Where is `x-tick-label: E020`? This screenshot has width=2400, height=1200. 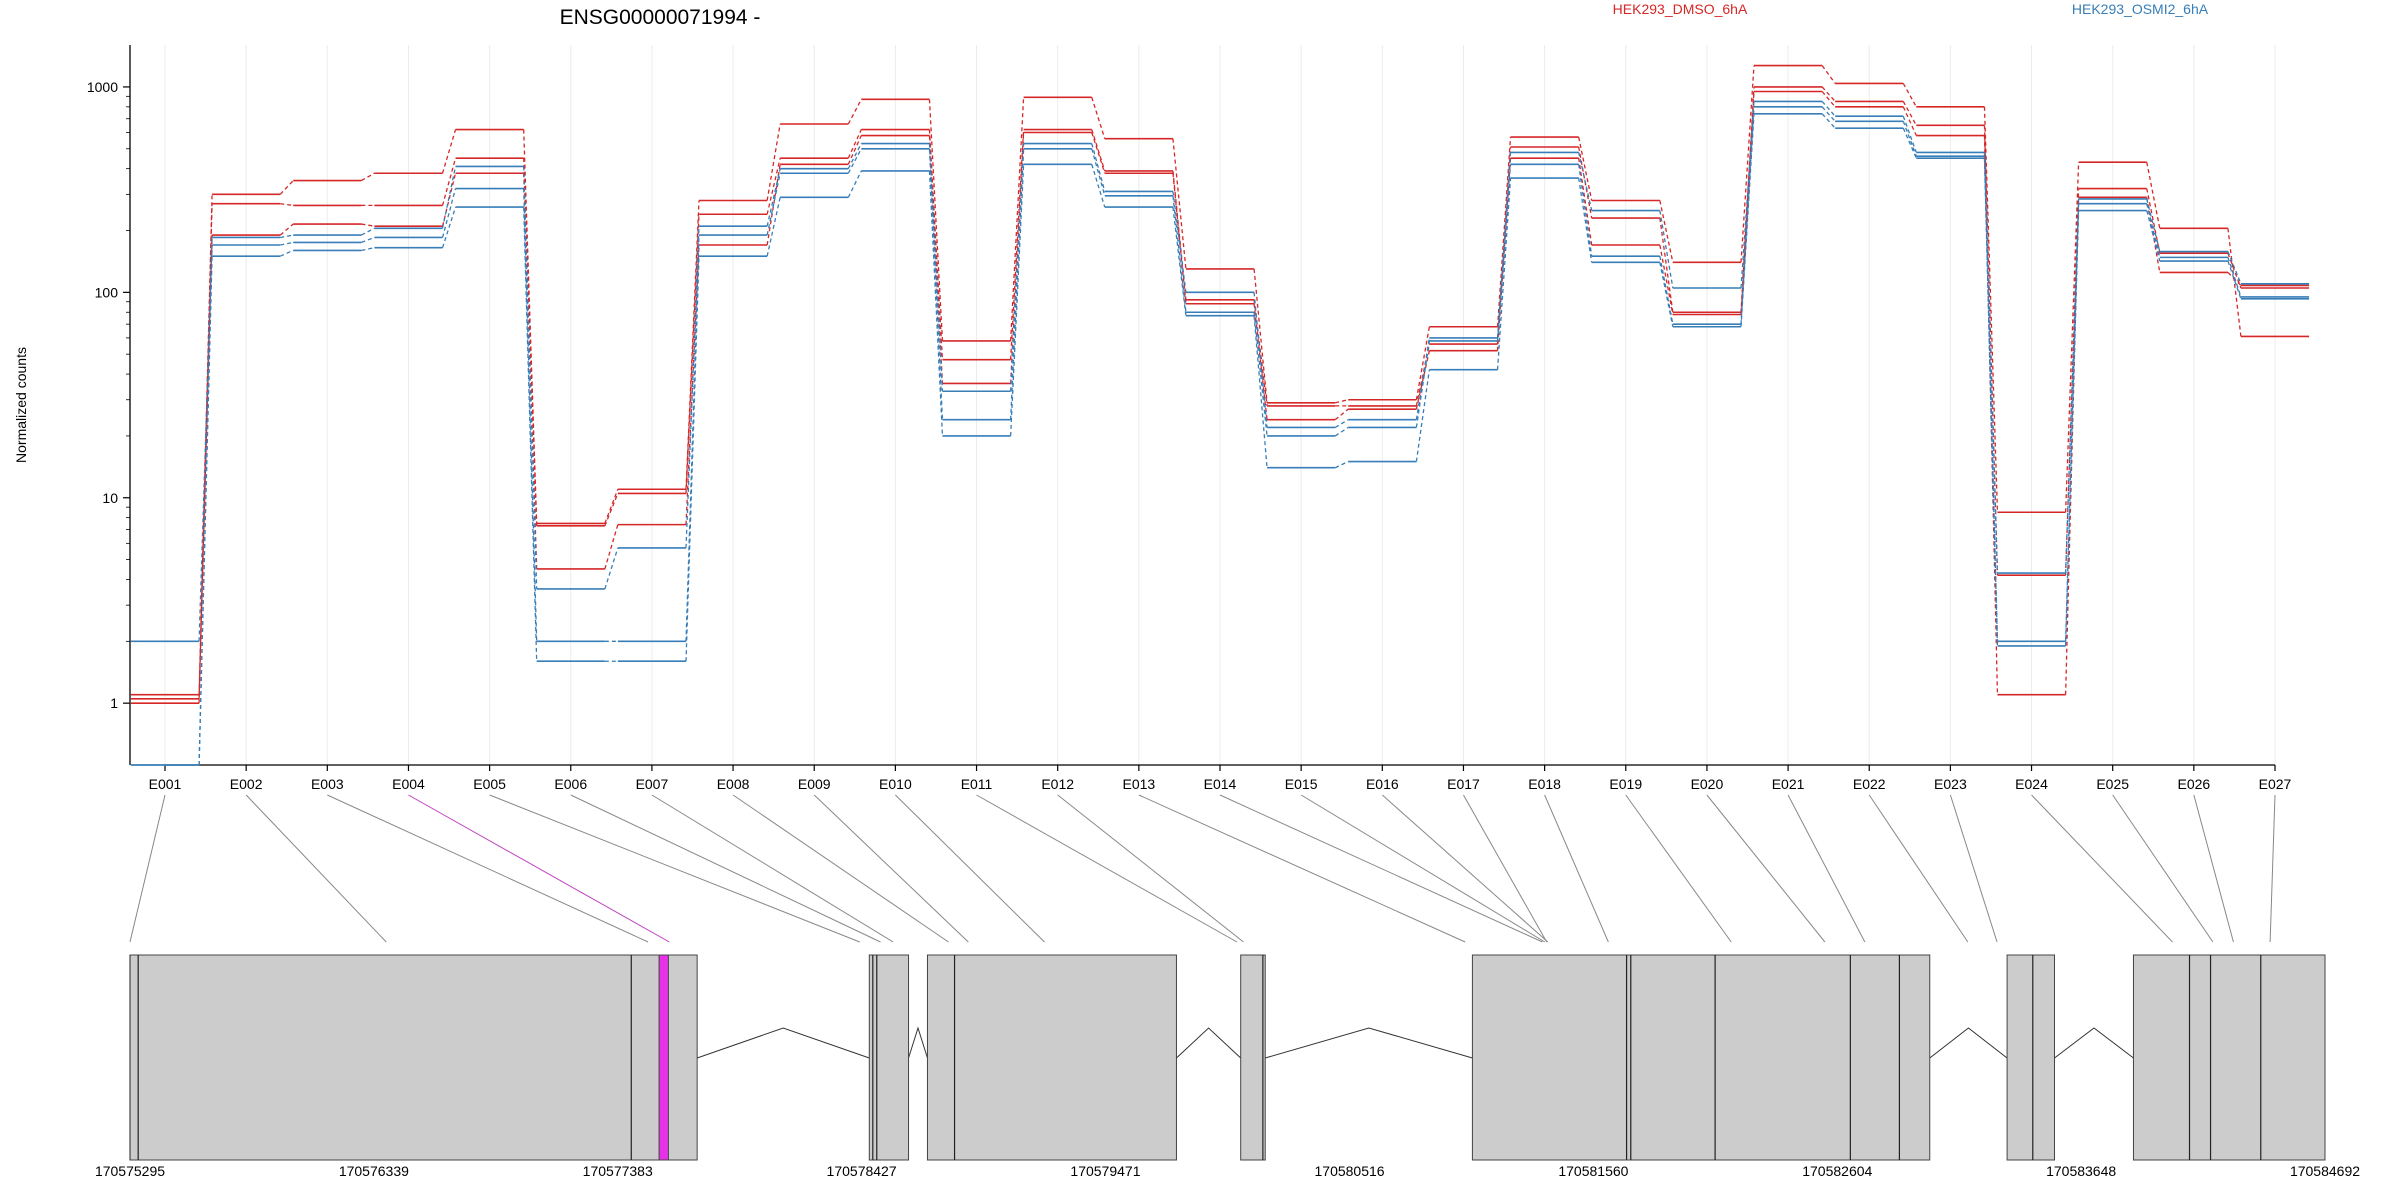
x-tick-label: E020 is located at coordinates (1707, 784).